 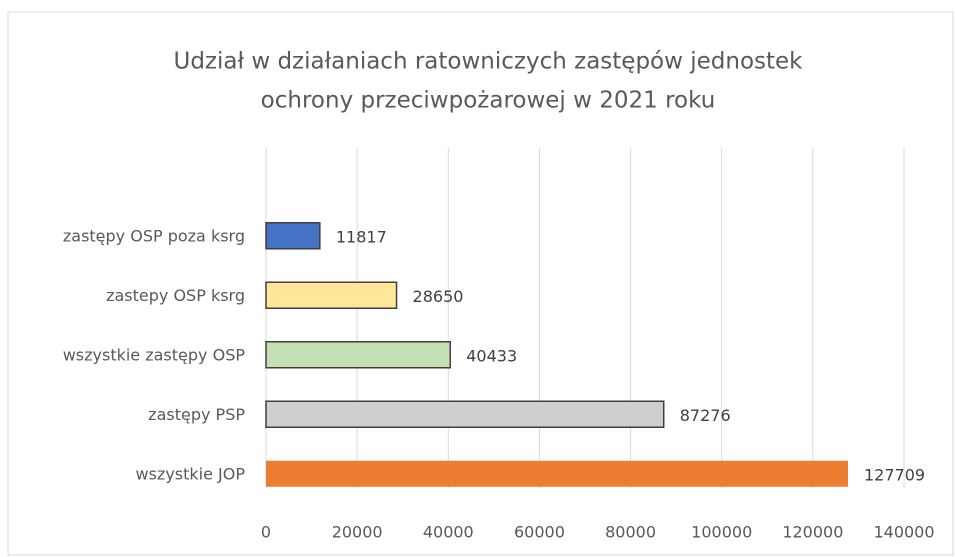 What do you see at coordinates (154, 235) in the screenshot?
I see `y-tick-label: zastępy OSP poza ksrg` at bounding box center [154, 235].